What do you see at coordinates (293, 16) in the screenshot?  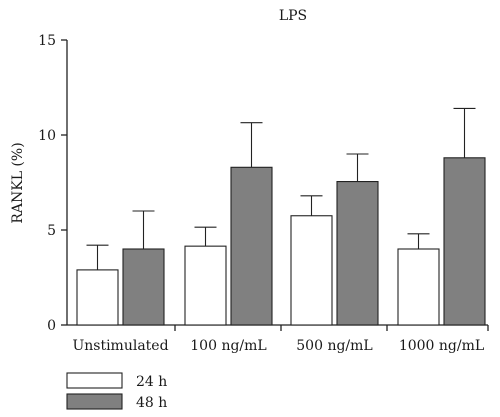 I see `chart-title: LPS` at bounding box center [293, 16].